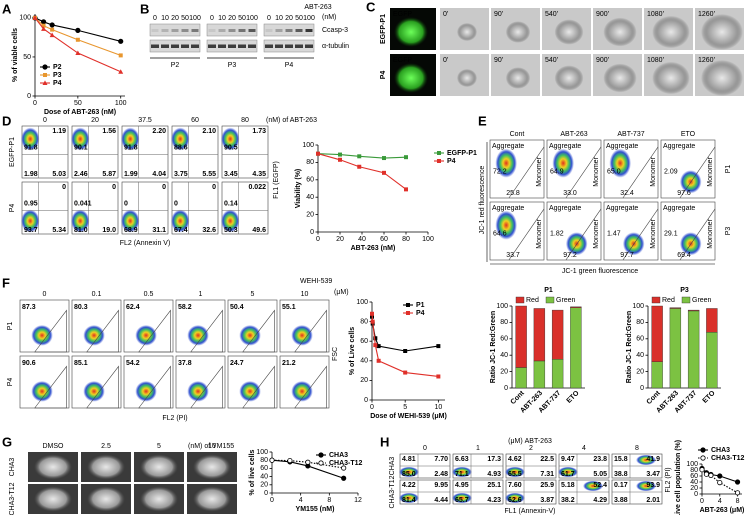 This screenshot has width=748, height=515. Describe the element at coordinates (95, 120) in the screenshot. I see `column-label: 20` at that location.